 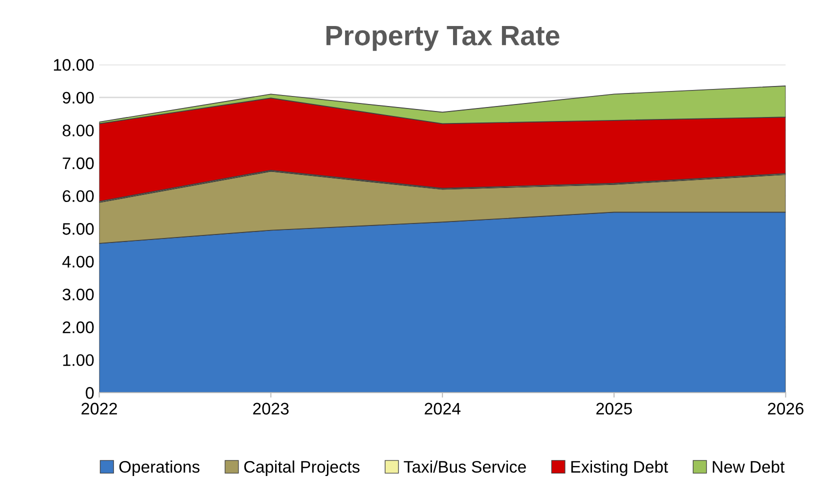 I want to click on chart-title: Property Tax Rate, so click(x=443, y=38).